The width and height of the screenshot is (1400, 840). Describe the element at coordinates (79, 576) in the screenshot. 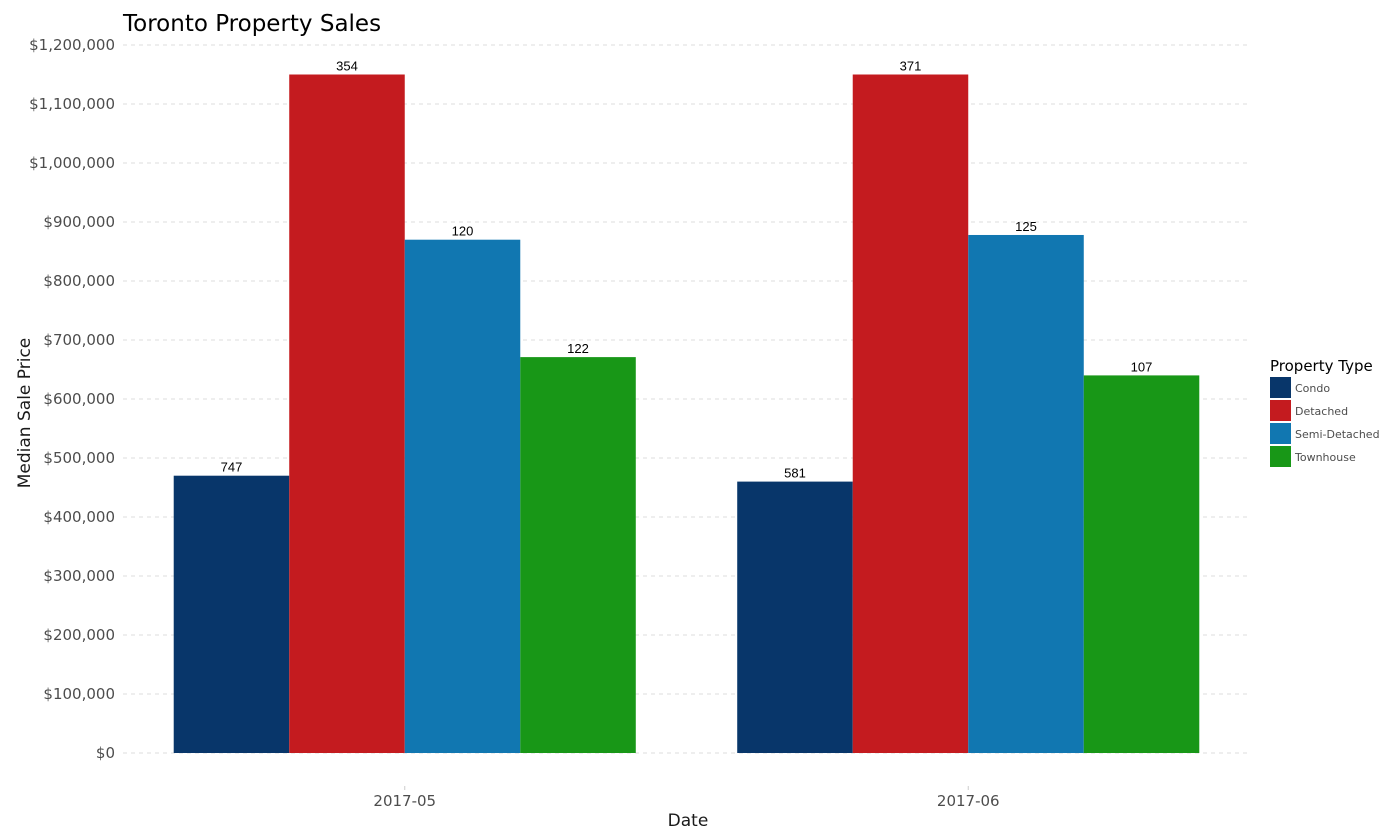

I see `y-tick-label: $300,000` at that location.